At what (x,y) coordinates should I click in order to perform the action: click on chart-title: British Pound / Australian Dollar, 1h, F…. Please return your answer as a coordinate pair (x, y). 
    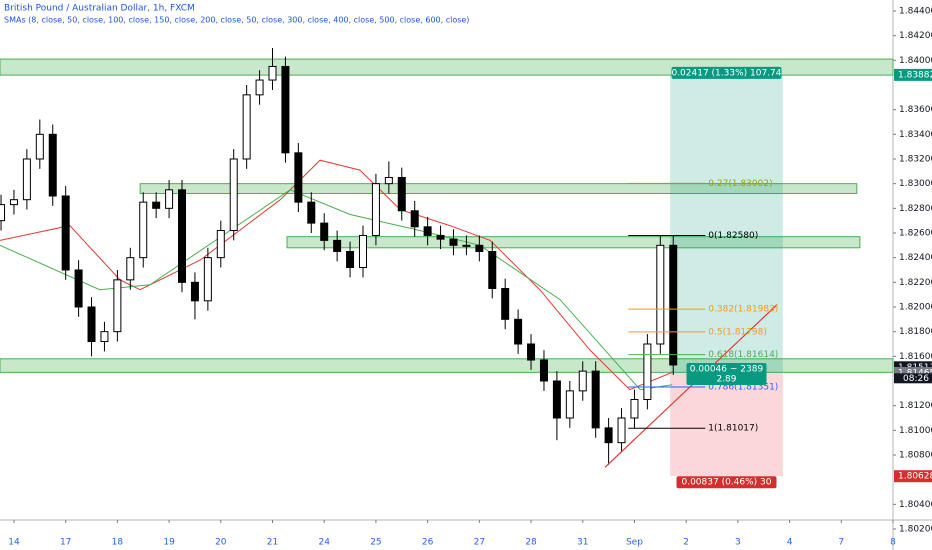
    Looking at the image, I should click on (99, 9).